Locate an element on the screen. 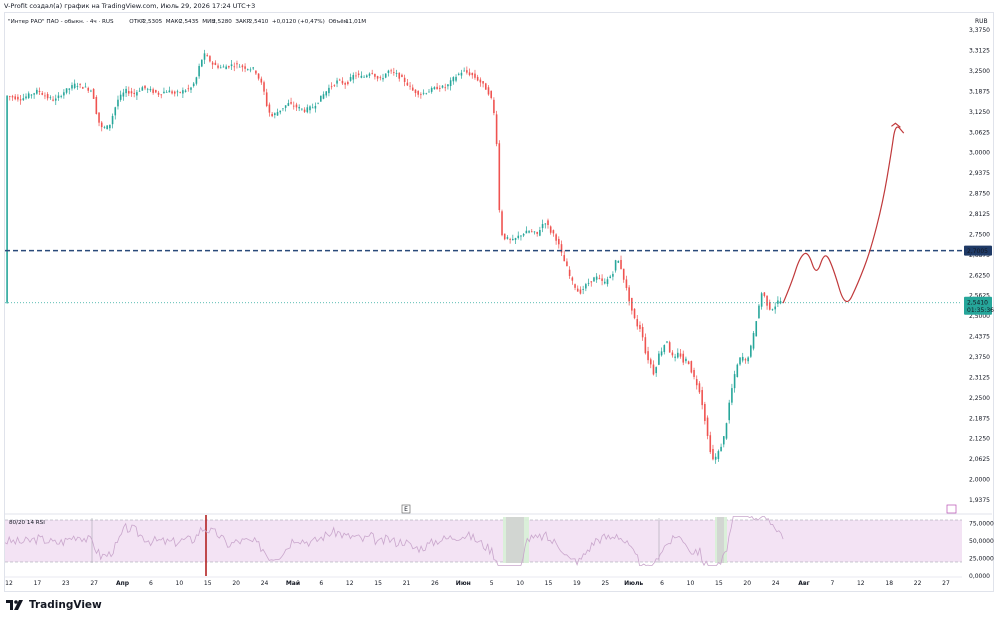  x-tick-label: 5 is located at coordinates (492, 583).